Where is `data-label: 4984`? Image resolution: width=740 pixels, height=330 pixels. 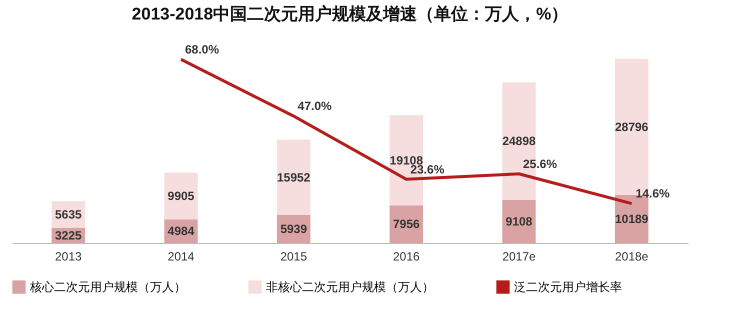 data-label: 4984 is located at coordinates (181, 231).